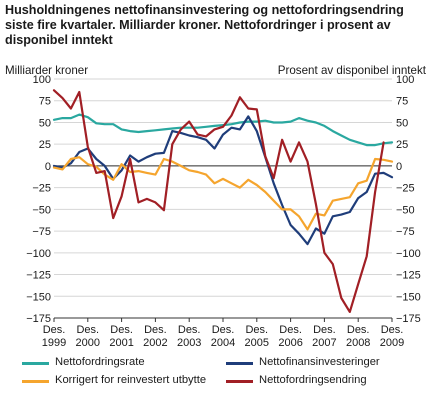  What do you see at coordinates (405, 210) in the screenshot?
I see `y-tick-right-6: −50` at bounding box center [405, 210].